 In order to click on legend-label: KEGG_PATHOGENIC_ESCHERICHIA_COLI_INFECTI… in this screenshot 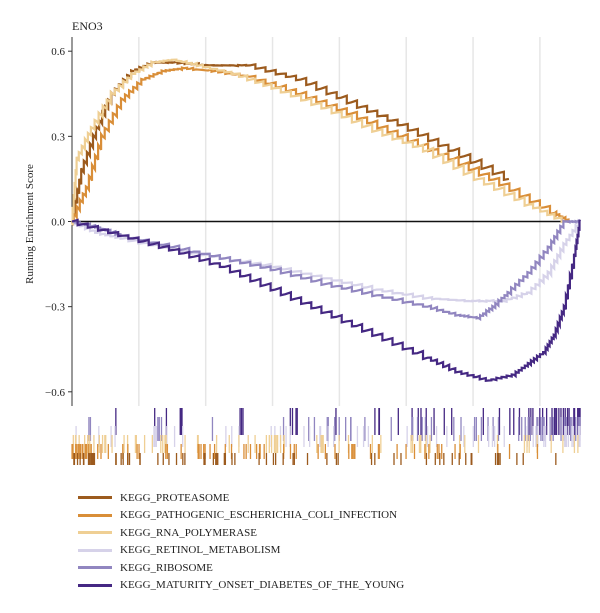, I will do `click(259, 515)`.